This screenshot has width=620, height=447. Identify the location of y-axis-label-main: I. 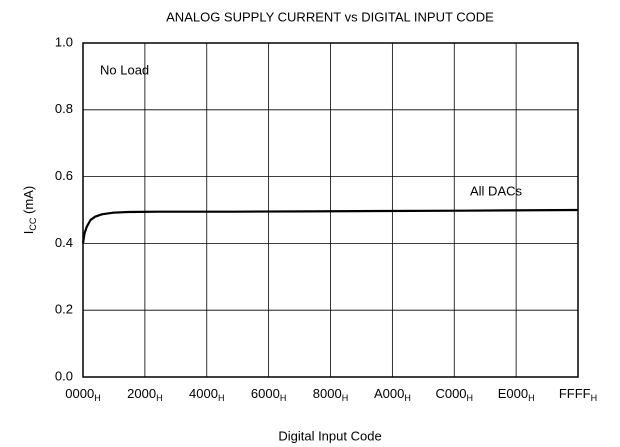
(28, 233).